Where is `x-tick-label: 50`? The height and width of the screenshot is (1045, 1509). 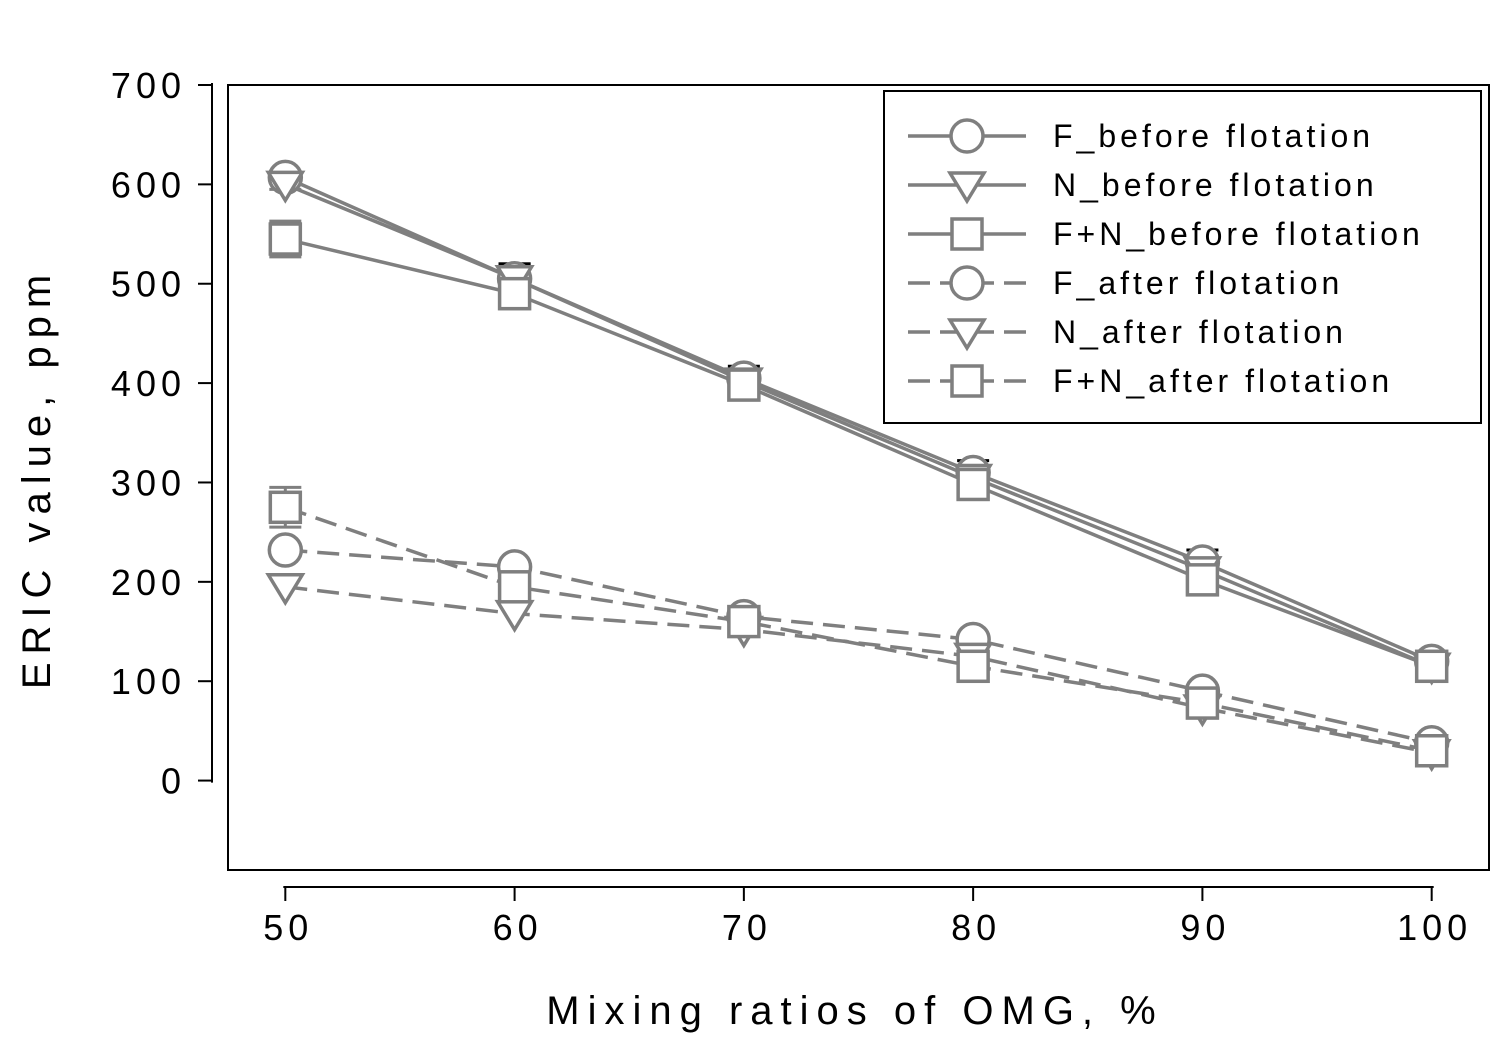
x-tick-label: 50 is located at coordinates (288, 927).